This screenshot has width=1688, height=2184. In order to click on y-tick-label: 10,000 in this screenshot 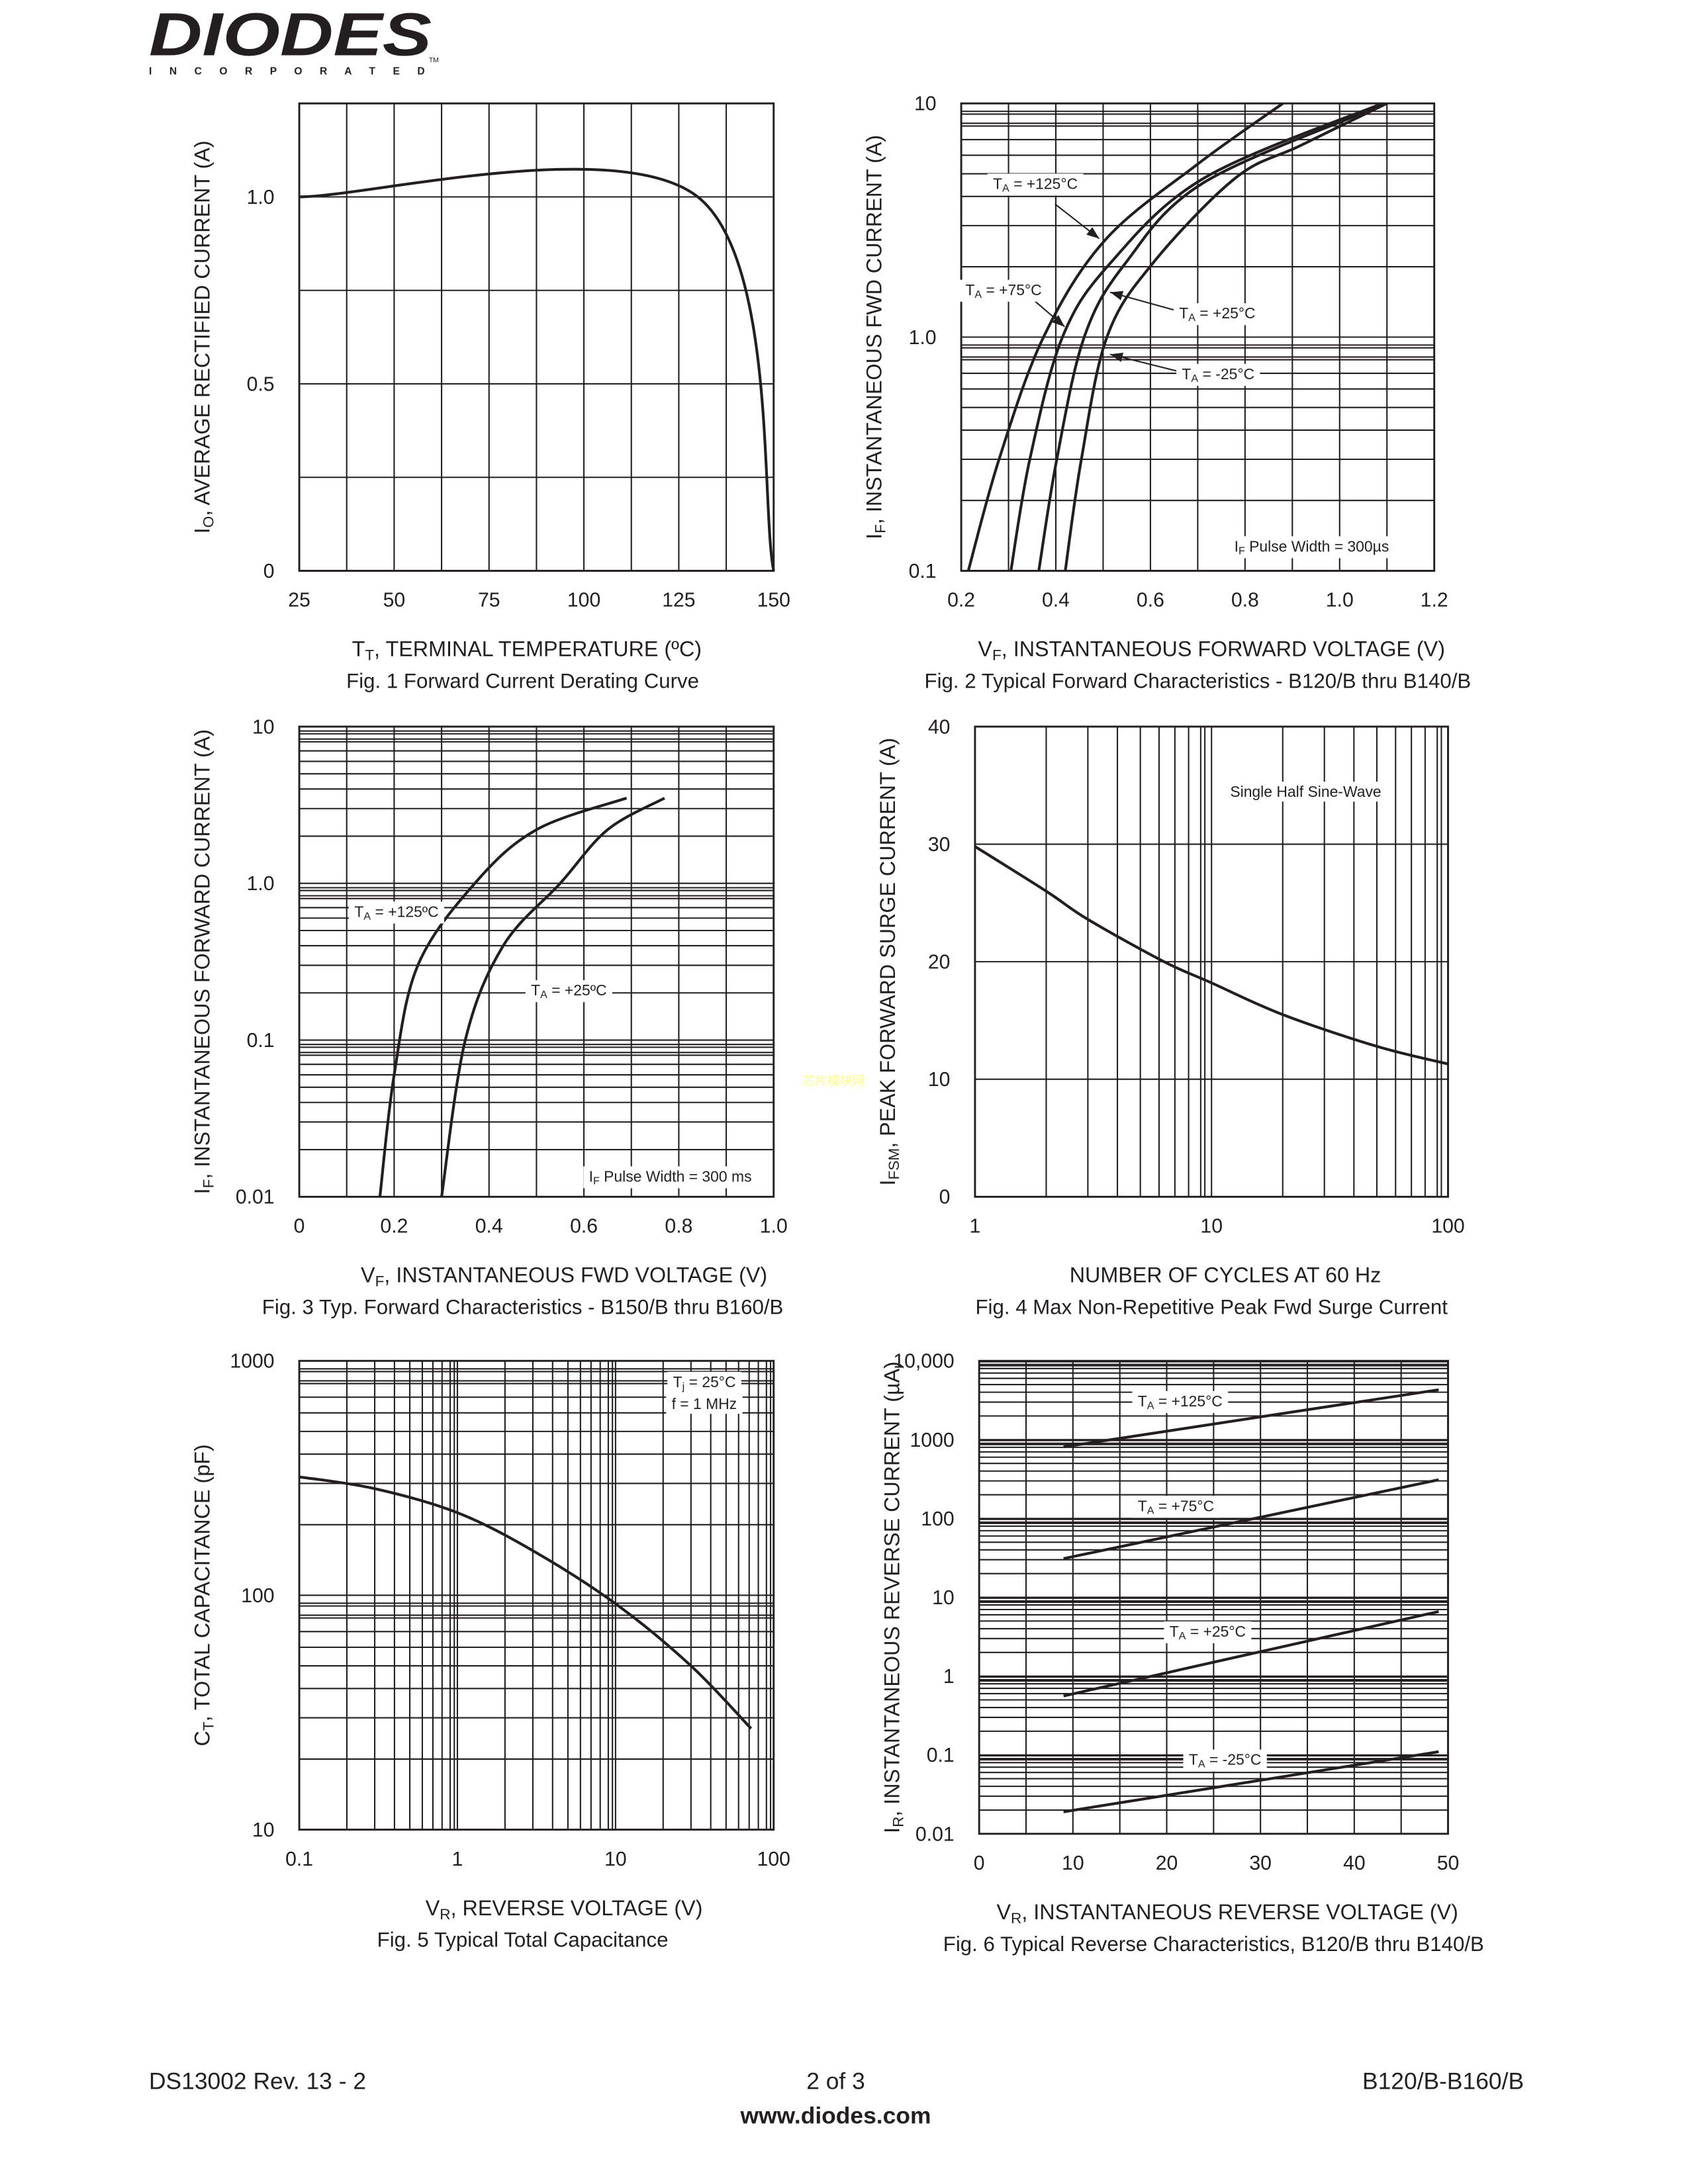, I will do `click(923, 1362)`.